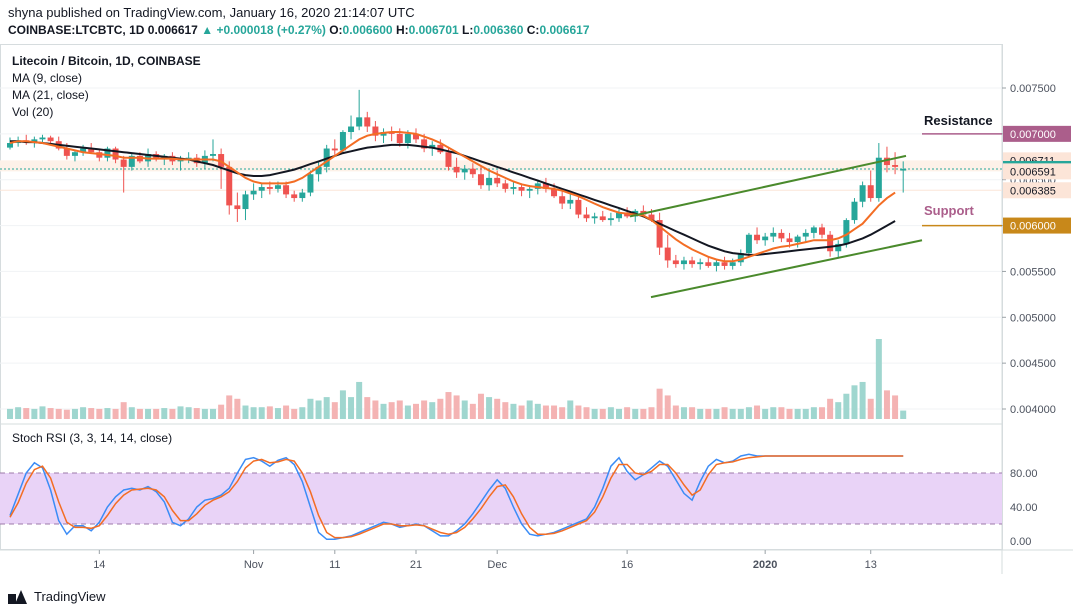 Image resolution: width=1073 pixels, height=615 pixels. I want to click on stoch-rsi-pane, so click(501, 497).